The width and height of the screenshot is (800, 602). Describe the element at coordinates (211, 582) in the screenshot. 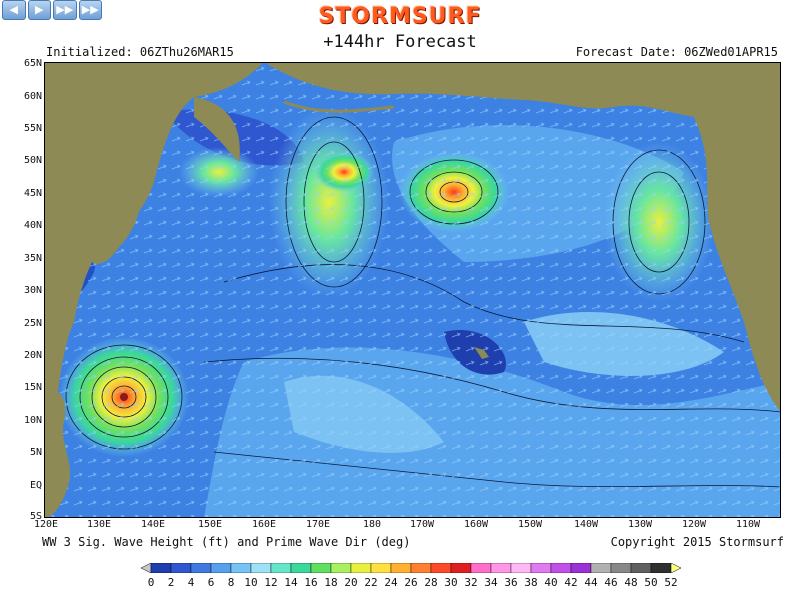

I see `scale-label: 6` at that location.